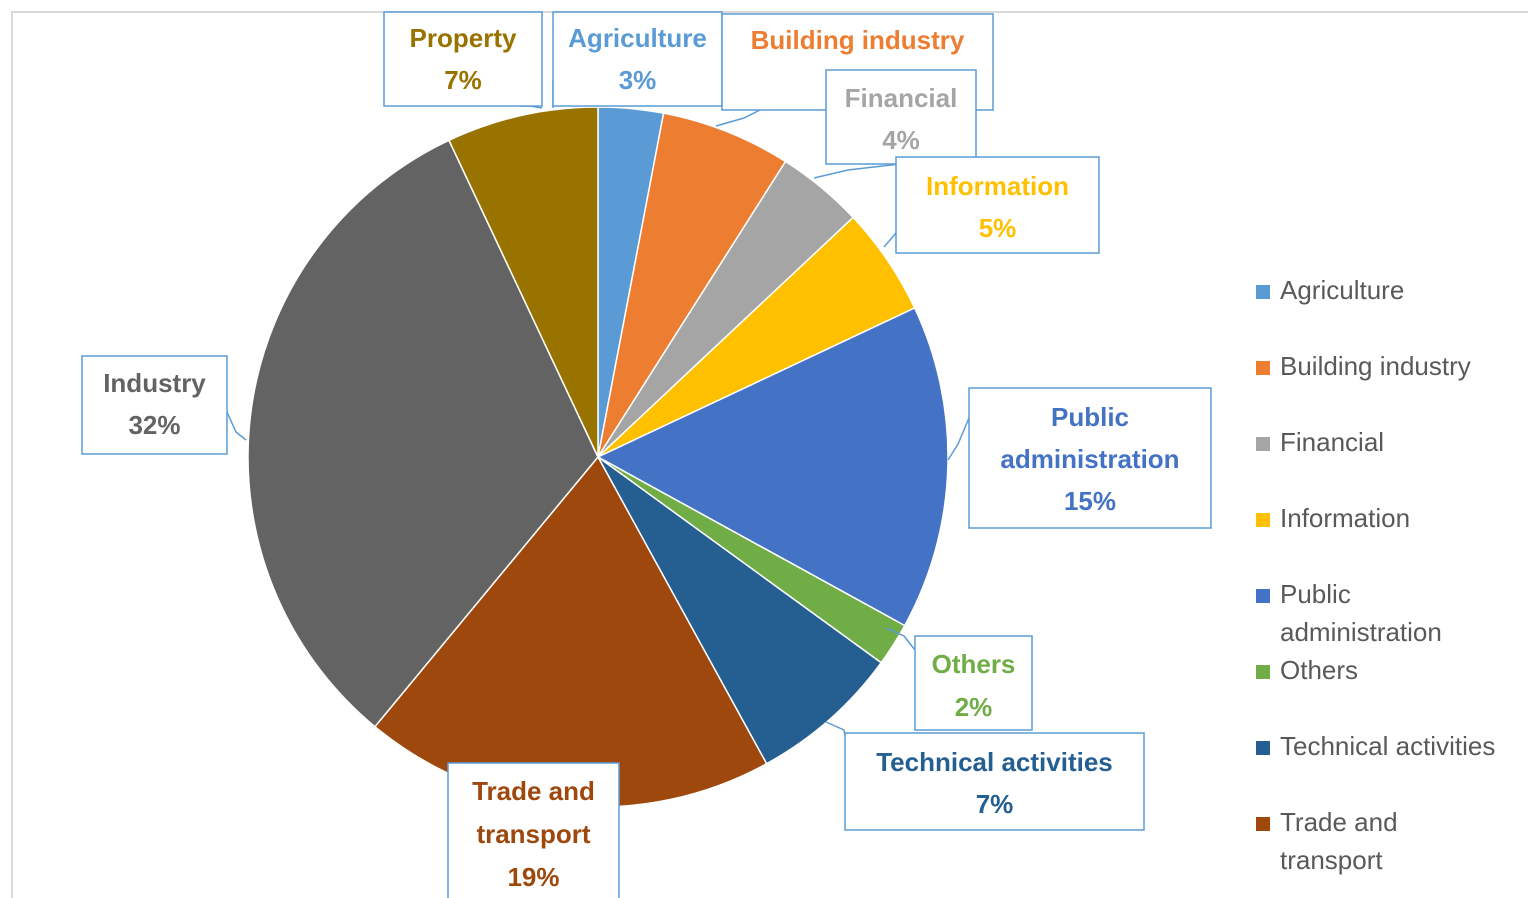 This screenshot has height=898, width=1528. I want to click on data-label-box-public, so click(1090, 458).